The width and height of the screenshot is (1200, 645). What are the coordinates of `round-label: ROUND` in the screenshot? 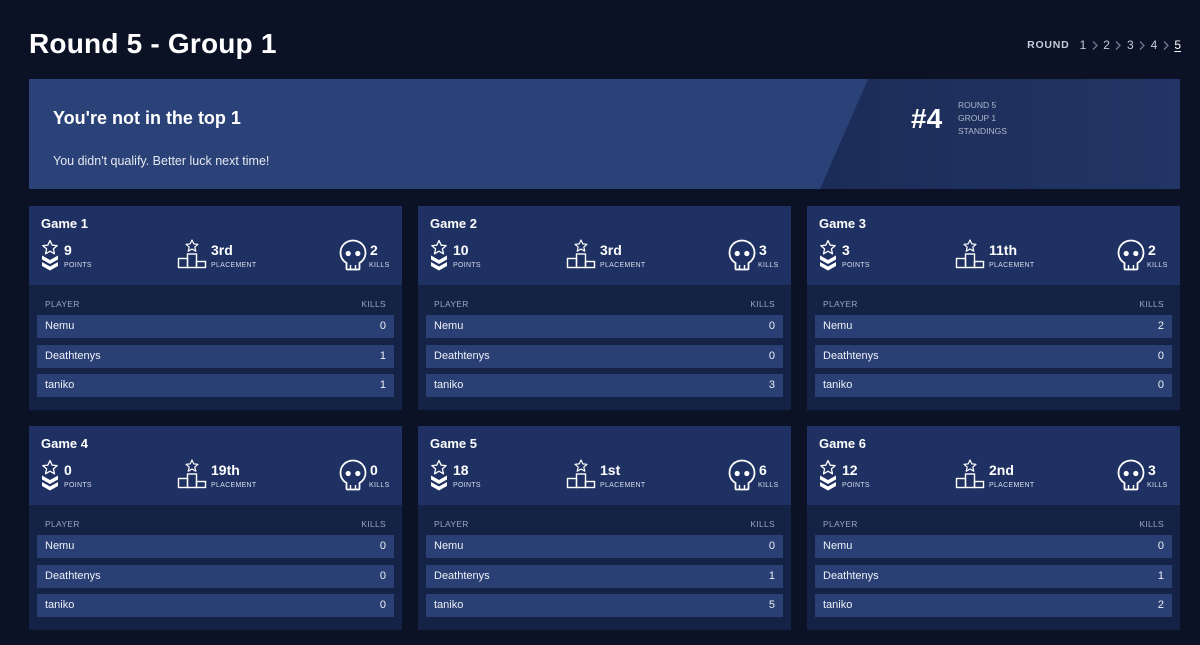 It's located at (1048, 45).